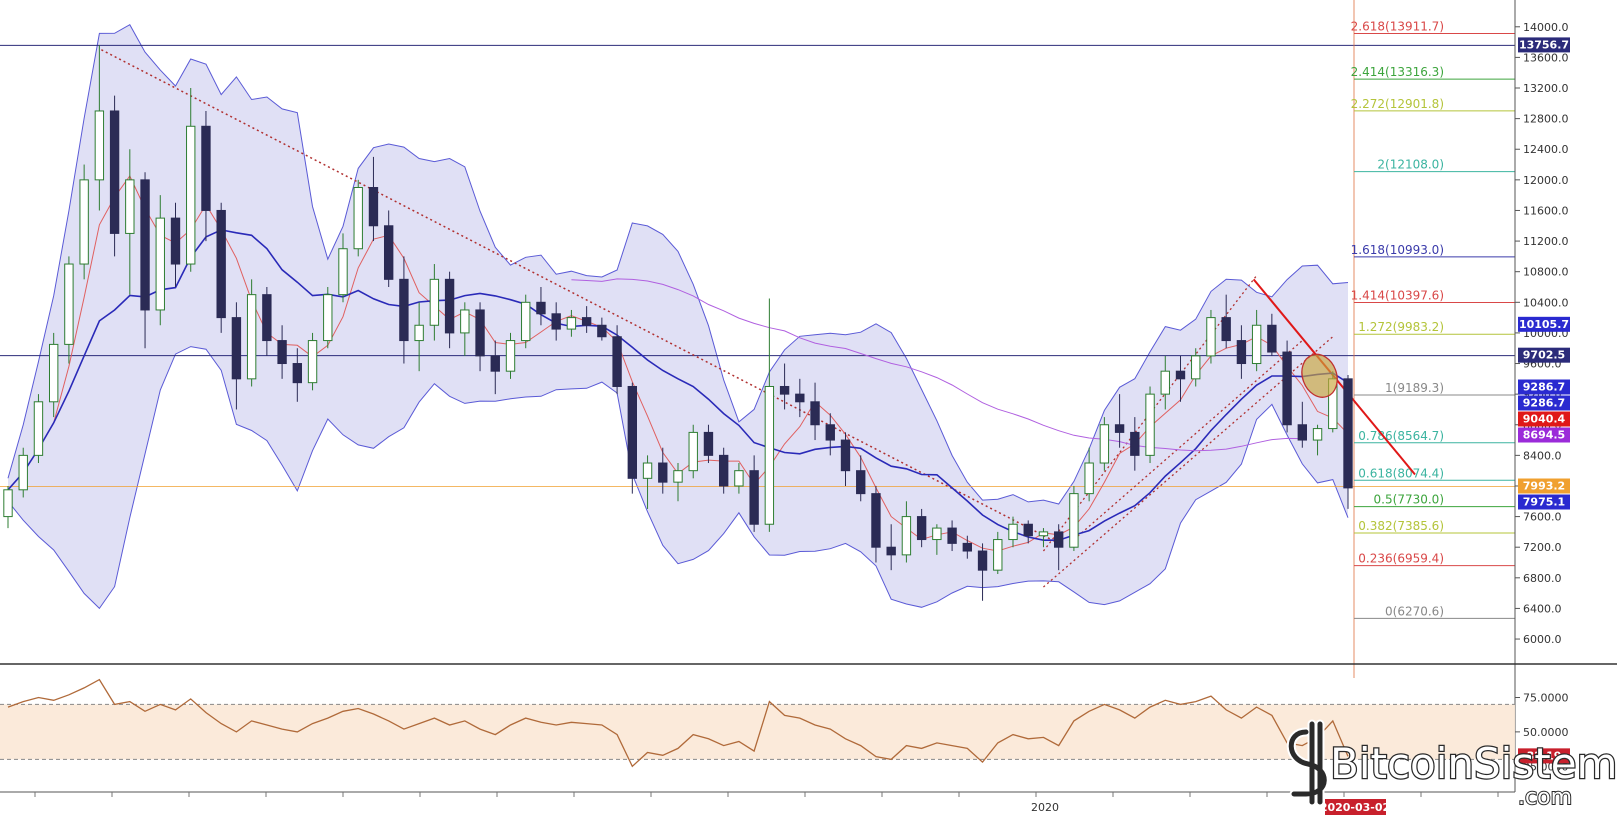  I want to click on fib-level-label-10: 0.5(7730.0), so click(1409, 500).